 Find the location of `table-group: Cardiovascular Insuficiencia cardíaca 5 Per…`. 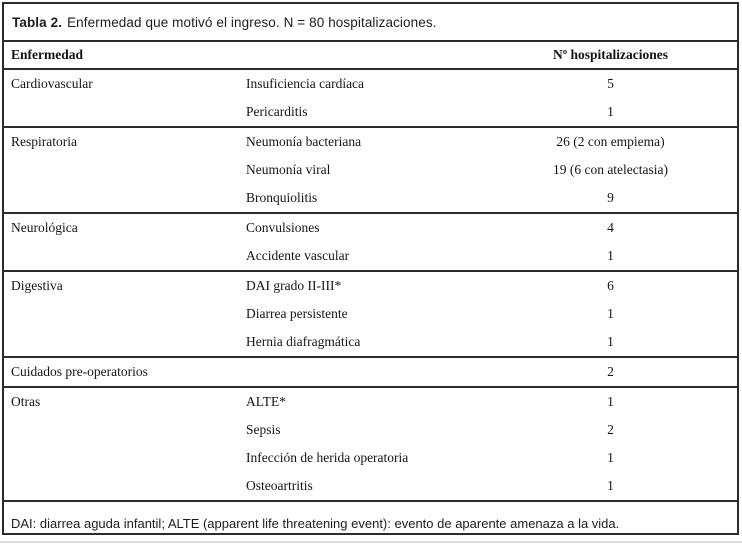

table-group: Cardiovascular Insuficiencia cardíaca 5 Per… is located at coordinates (370, 97).